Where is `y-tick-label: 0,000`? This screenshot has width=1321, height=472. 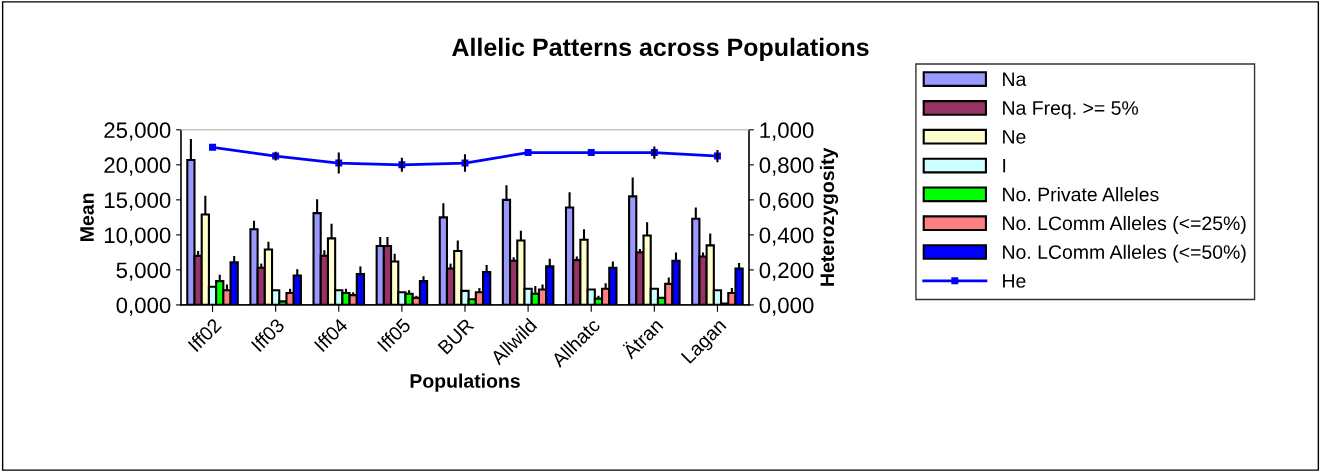 y-tick-label: 0,000 is located at coordinates (143, 306).